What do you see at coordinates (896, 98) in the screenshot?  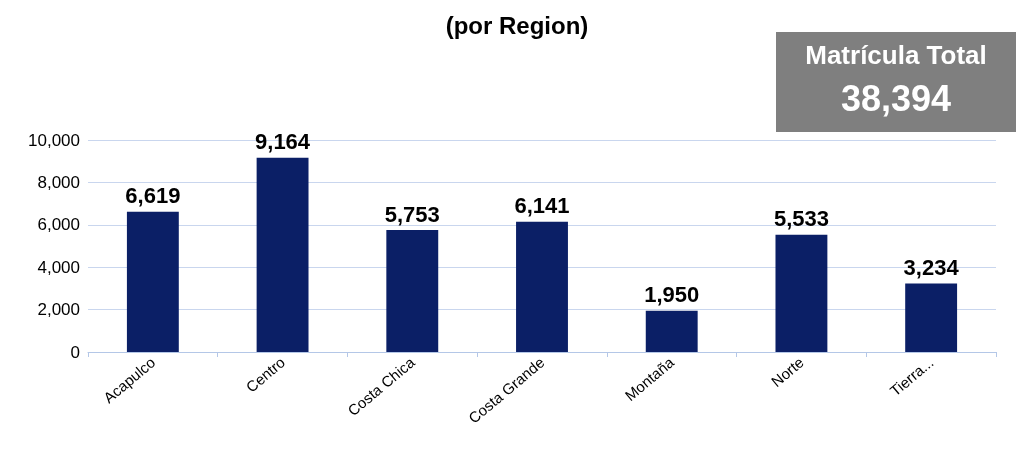 I see `text: 38,394` at bounding box center [896, 98].